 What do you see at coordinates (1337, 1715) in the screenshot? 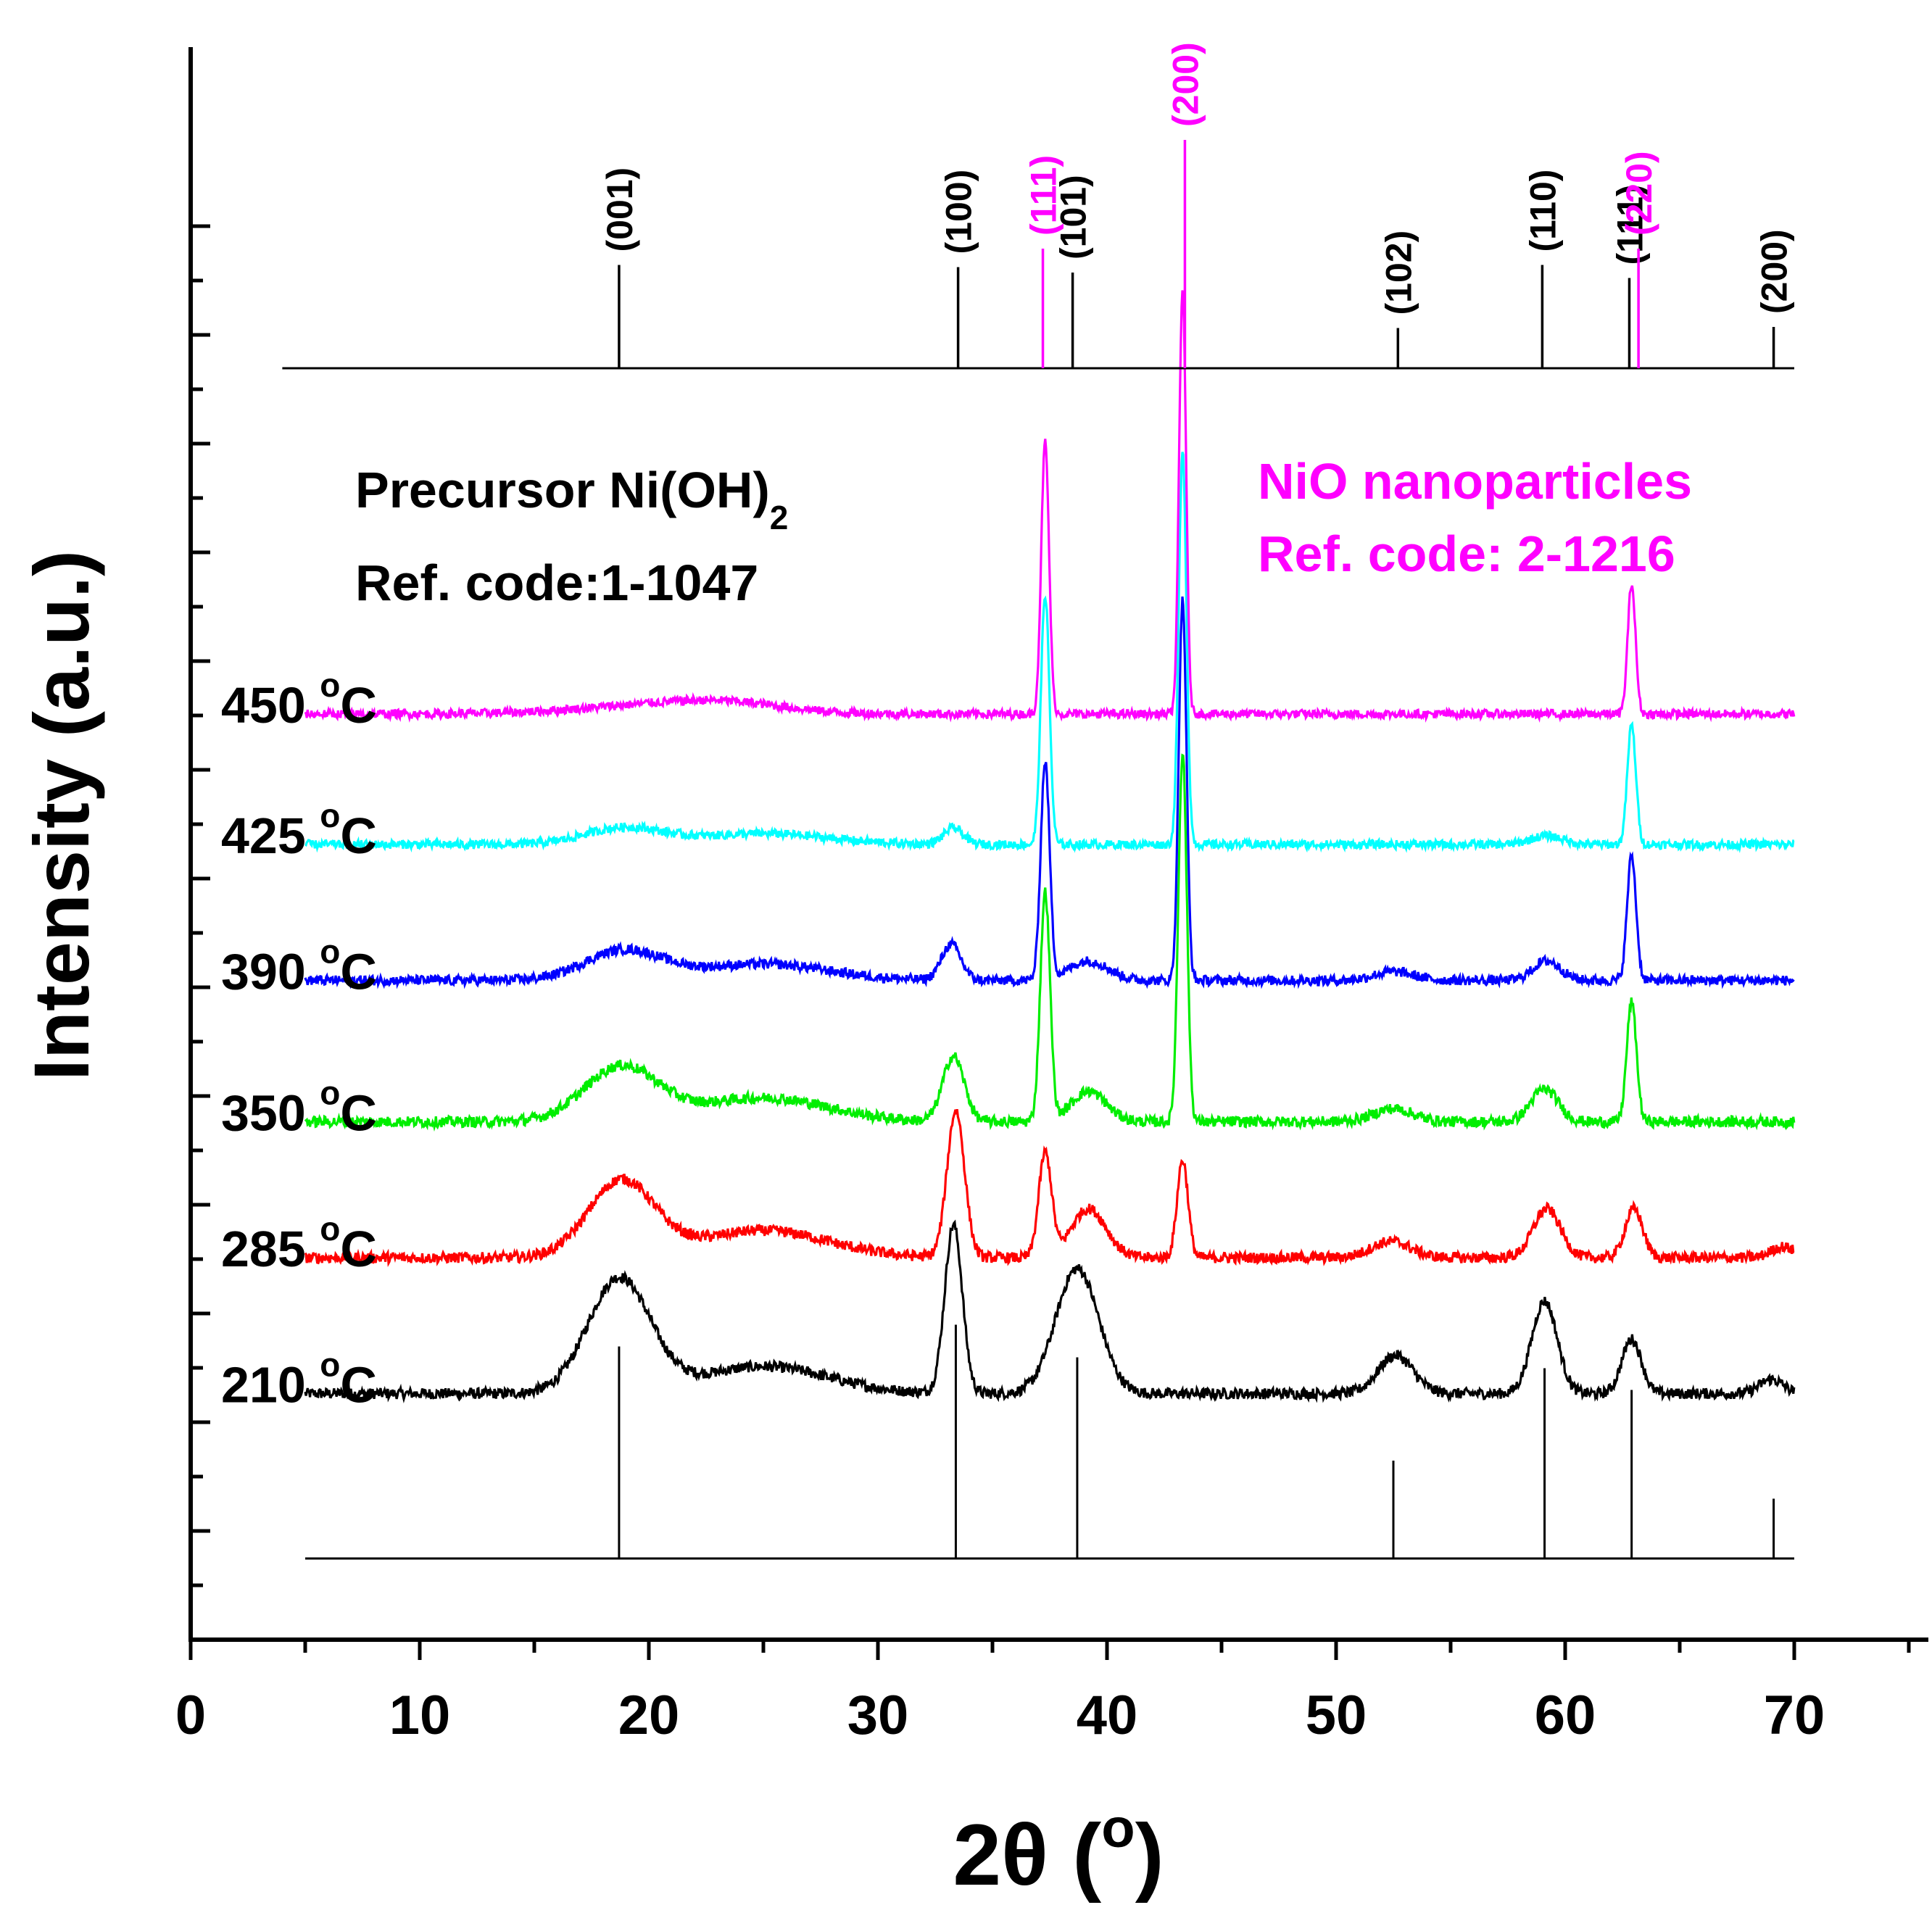
I see `x-tick-label-50: 50` at bounding box center [1337, 1715].